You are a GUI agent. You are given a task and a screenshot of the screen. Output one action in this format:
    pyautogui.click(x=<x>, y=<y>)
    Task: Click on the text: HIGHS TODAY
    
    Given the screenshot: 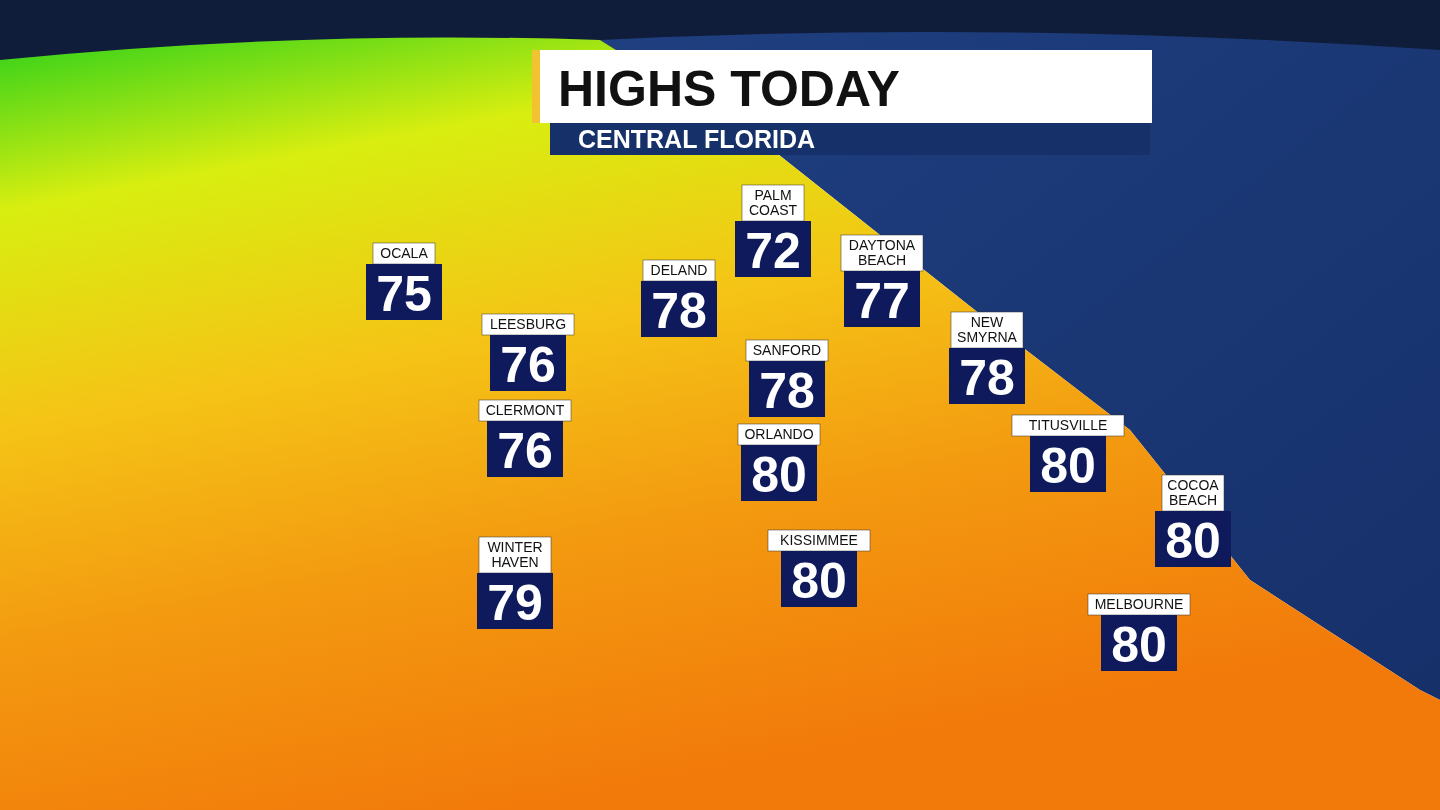 What is the action you would take?
    pyautogui.click(x=729, y=89)
    